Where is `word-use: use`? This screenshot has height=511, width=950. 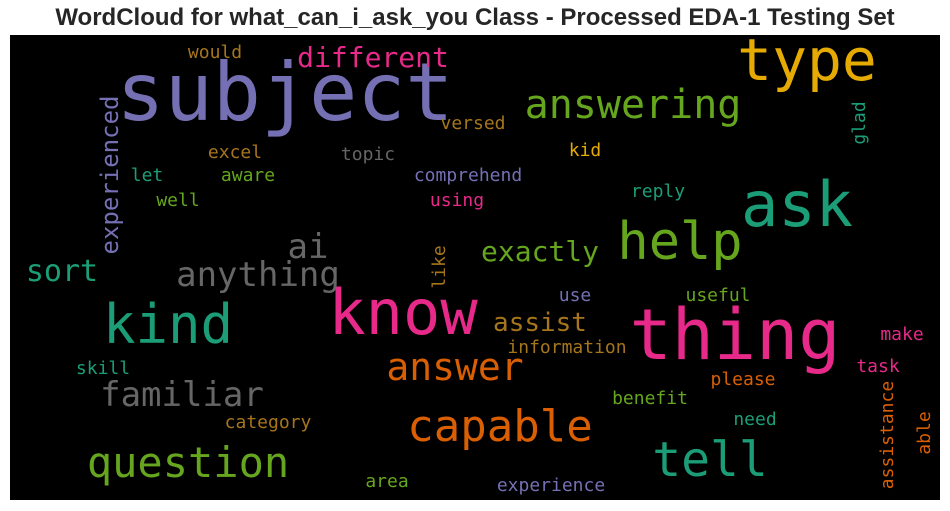
word-use: use is located at coordinates (575, 295).